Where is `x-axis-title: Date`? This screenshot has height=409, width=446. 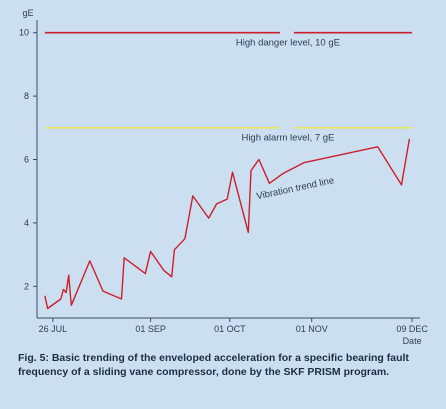 x-axis-title: Date is located at coordinates (412, 340).